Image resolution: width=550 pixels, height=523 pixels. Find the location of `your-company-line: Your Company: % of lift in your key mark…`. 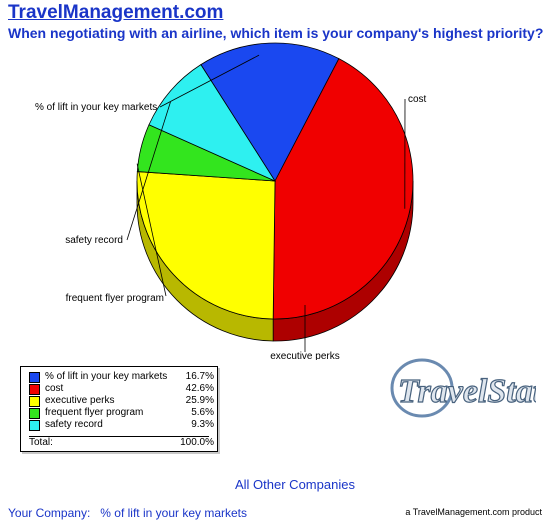

your-company-line: Your Company: % of lift in your key mark… is located at coordinates (127, 513).